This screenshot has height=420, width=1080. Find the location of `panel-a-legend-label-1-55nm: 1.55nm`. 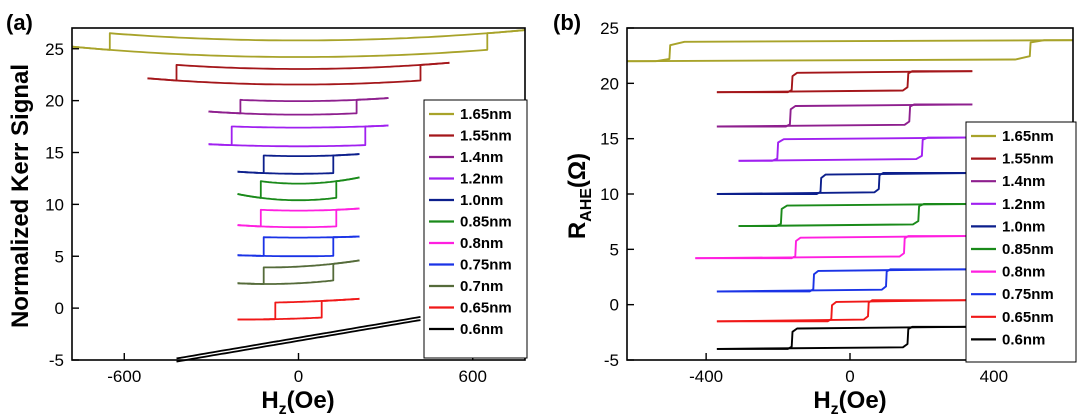

panel-a-legend-label-1-55nm: 1.55nm is located at coordinates (486, 136).